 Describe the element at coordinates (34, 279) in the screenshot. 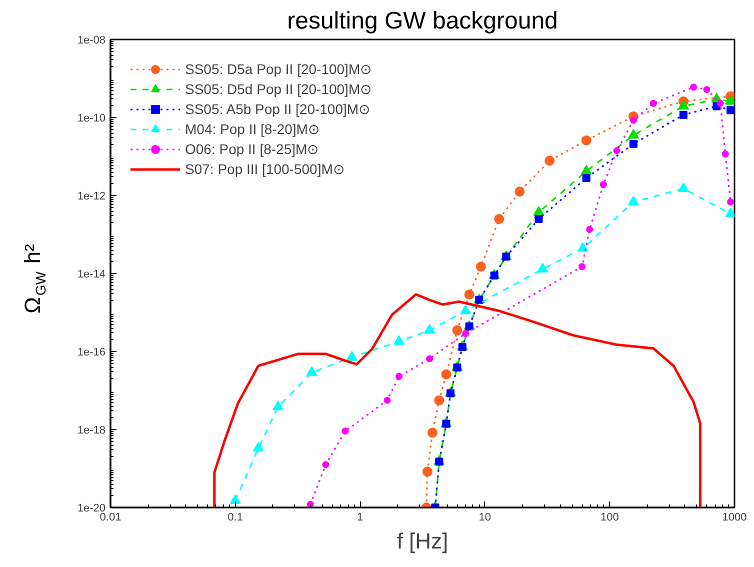

I see `y-axis-title: ΩGW h²` at that location.